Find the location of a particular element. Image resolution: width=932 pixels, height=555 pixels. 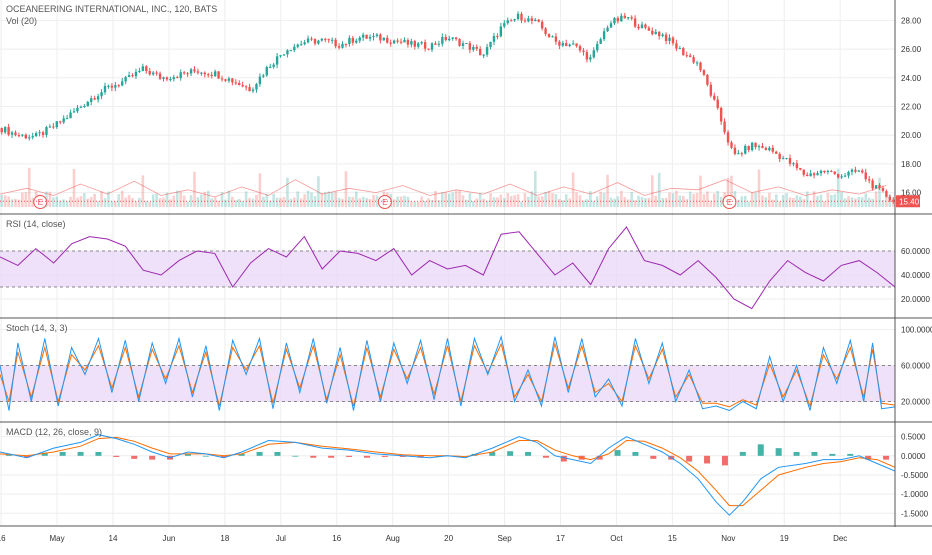

y-tick-label: 20.0000 is located at coordinates (915, 402).